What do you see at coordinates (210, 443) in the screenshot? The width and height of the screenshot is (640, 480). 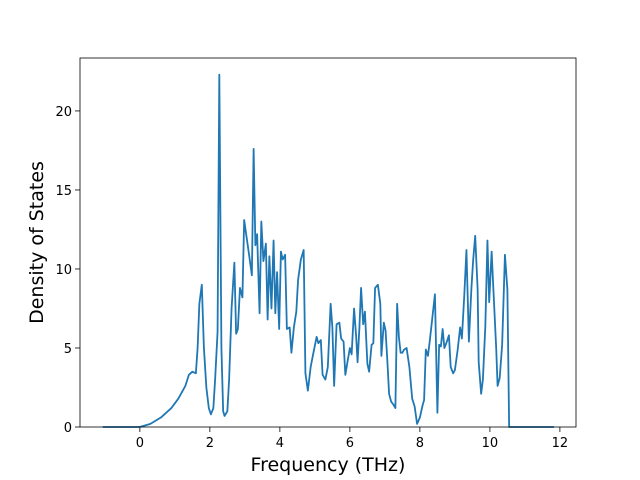 I see `x-tick-label: 2` at bounding box center [210, 443].